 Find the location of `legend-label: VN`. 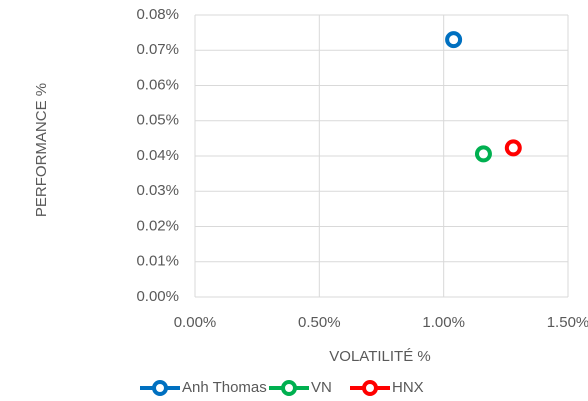

legend-label: VN is located at coordinates (321, 387).